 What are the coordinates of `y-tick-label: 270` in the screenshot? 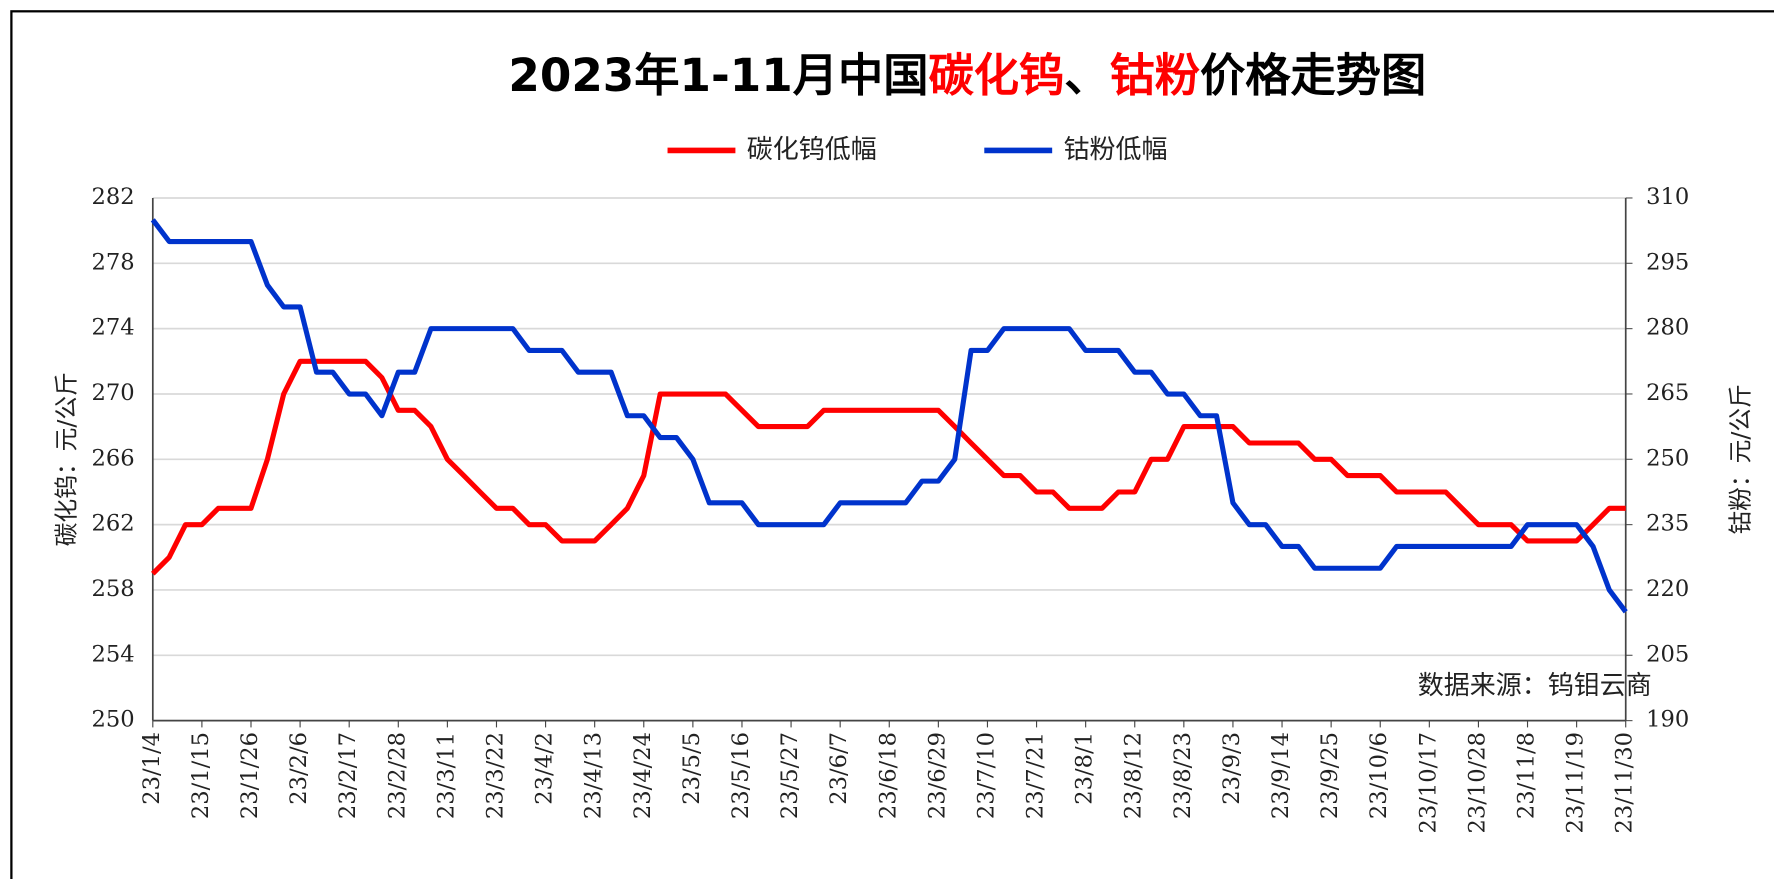 It's located at (113, 393).